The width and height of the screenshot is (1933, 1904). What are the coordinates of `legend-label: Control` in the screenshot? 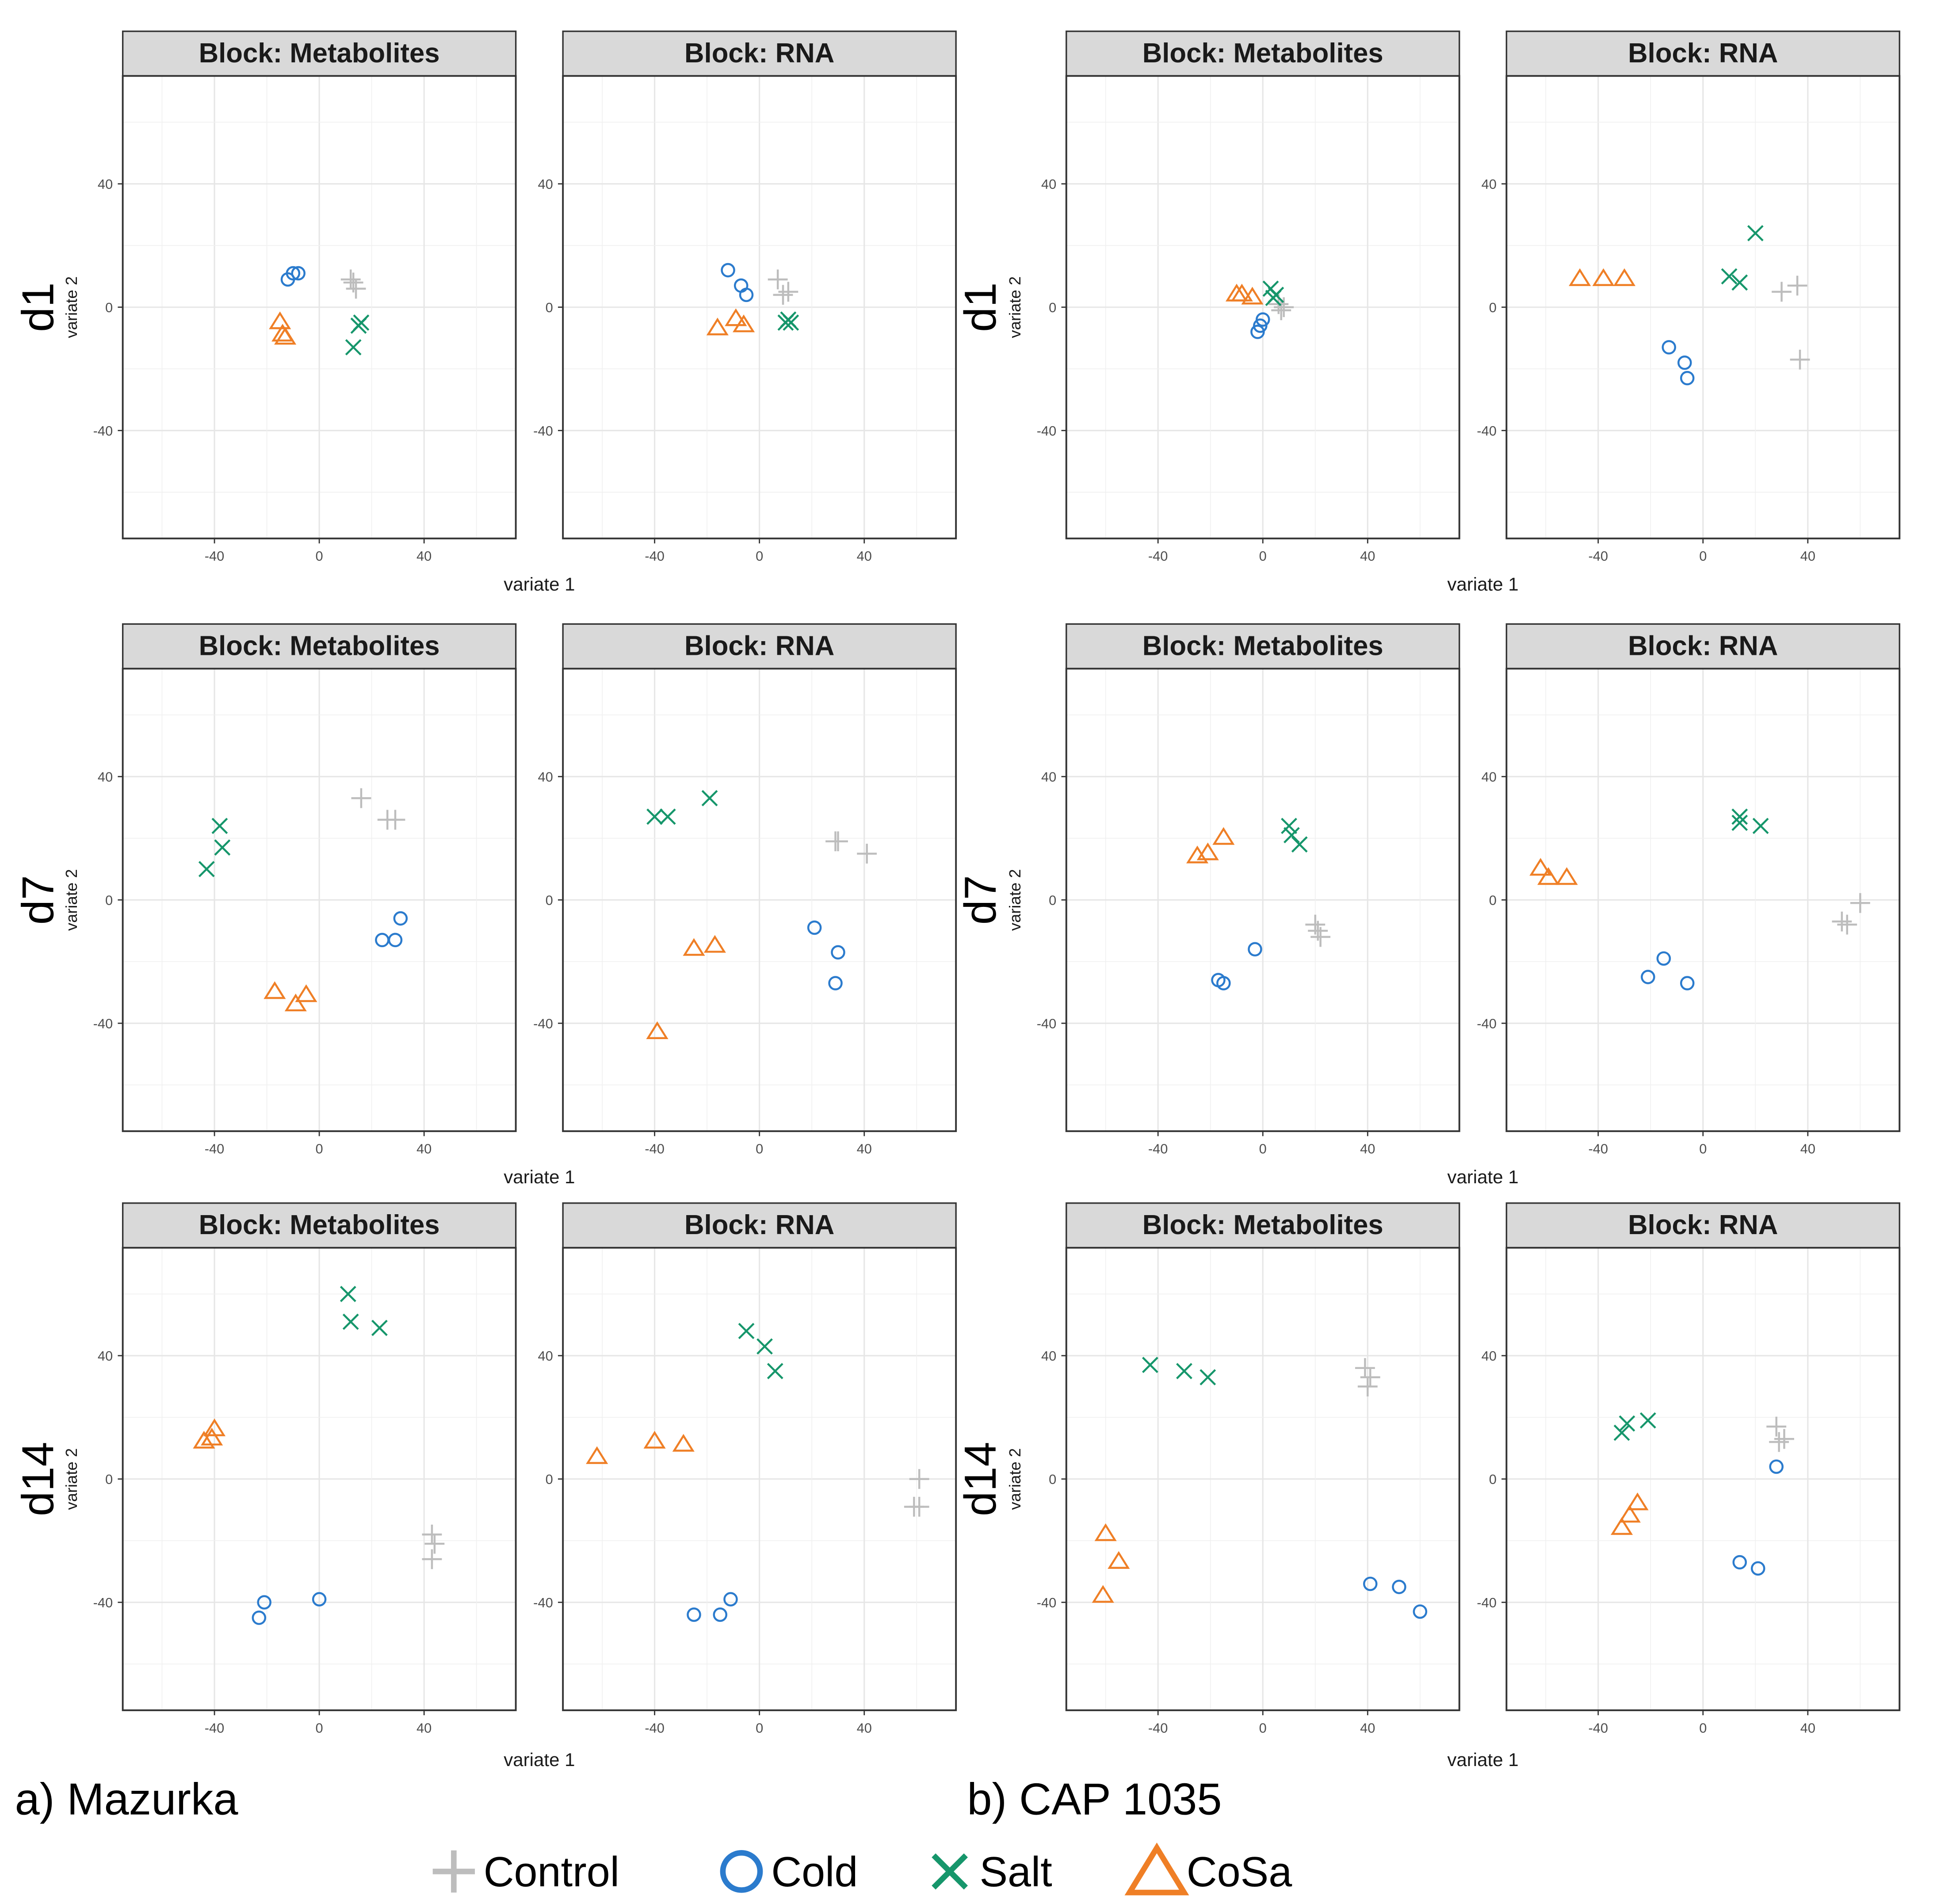 It's located at (551, 1872).